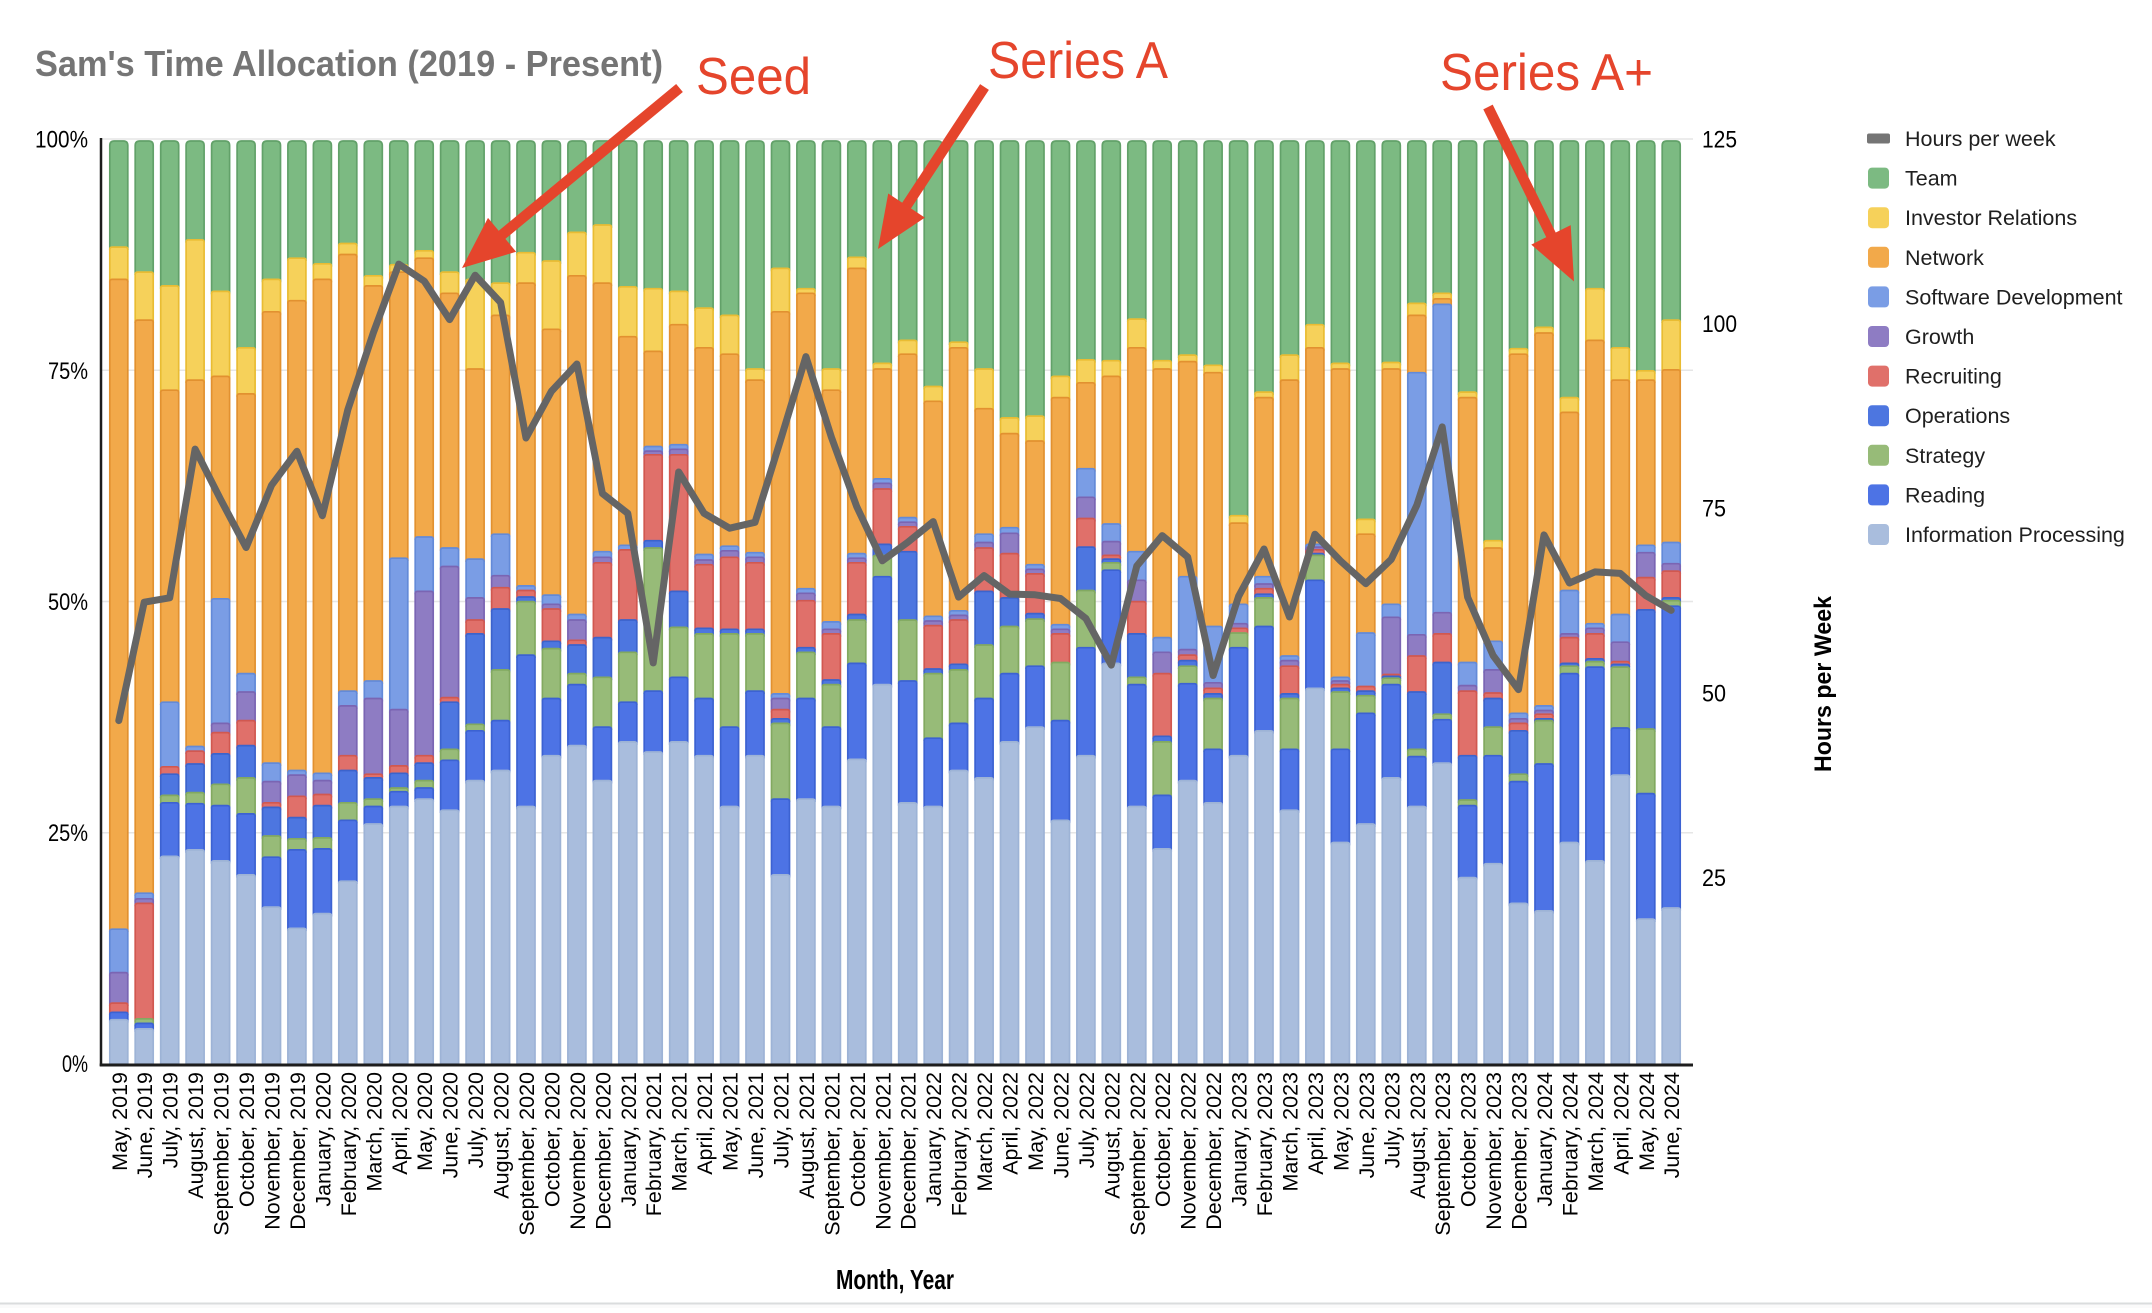 The height and width of the screenshot is (1313, 2152). I want to click on svg-text: August, 2023, so click(1418, 1135).